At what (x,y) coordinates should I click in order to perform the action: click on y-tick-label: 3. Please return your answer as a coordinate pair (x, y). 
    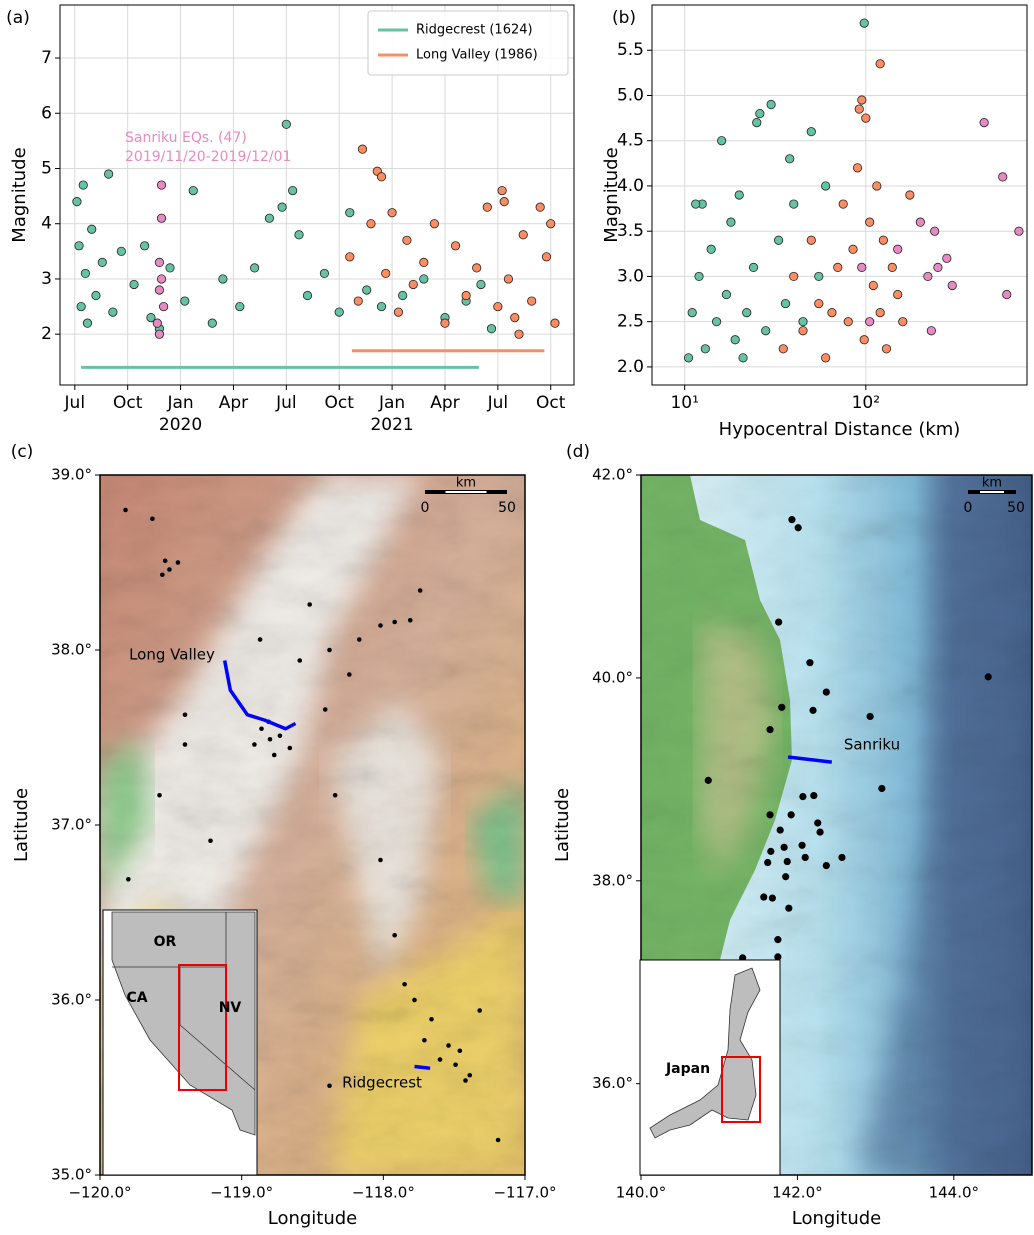
    Looking at the image, I should click on (46, 279).